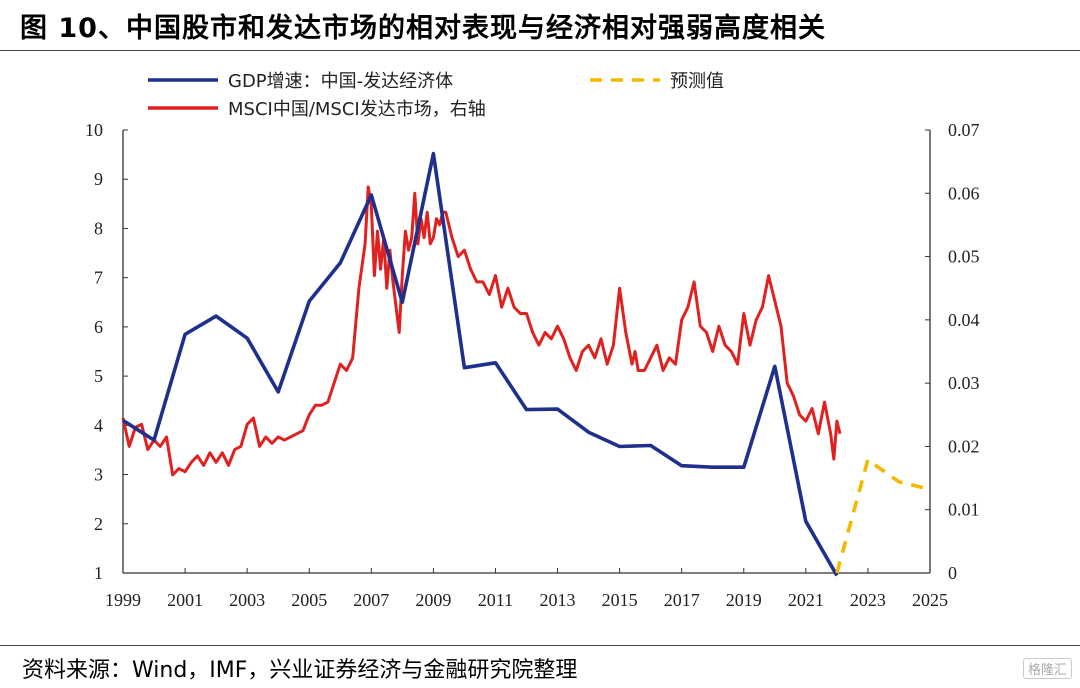  What do you see at coordinates (98, 573) in the screenshot?
I see `y-left-tick-label: 1` at bounding box center [98, 573].